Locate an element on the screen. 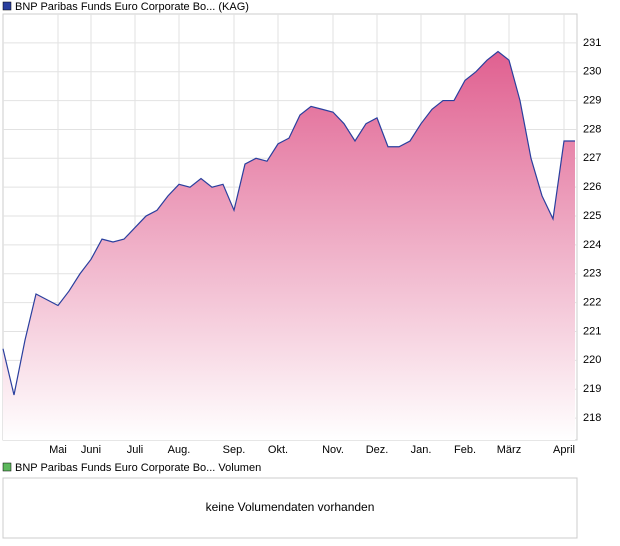 The width and height of the screenshot is (620, 546). x-tick-label: Okt. is located at coordinates (278, 450).